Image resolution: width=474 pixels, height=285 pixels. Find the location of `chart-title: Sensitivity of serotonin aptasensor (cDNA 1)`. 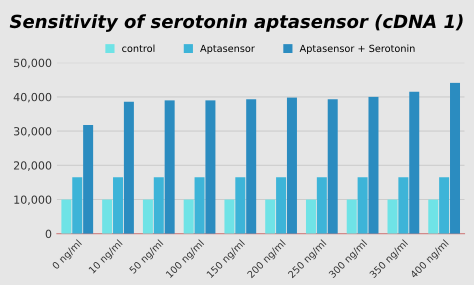

chart-title: Sensitivity of serotonin aptasensor (cDNA 1) is located at coordinates (236, 23).